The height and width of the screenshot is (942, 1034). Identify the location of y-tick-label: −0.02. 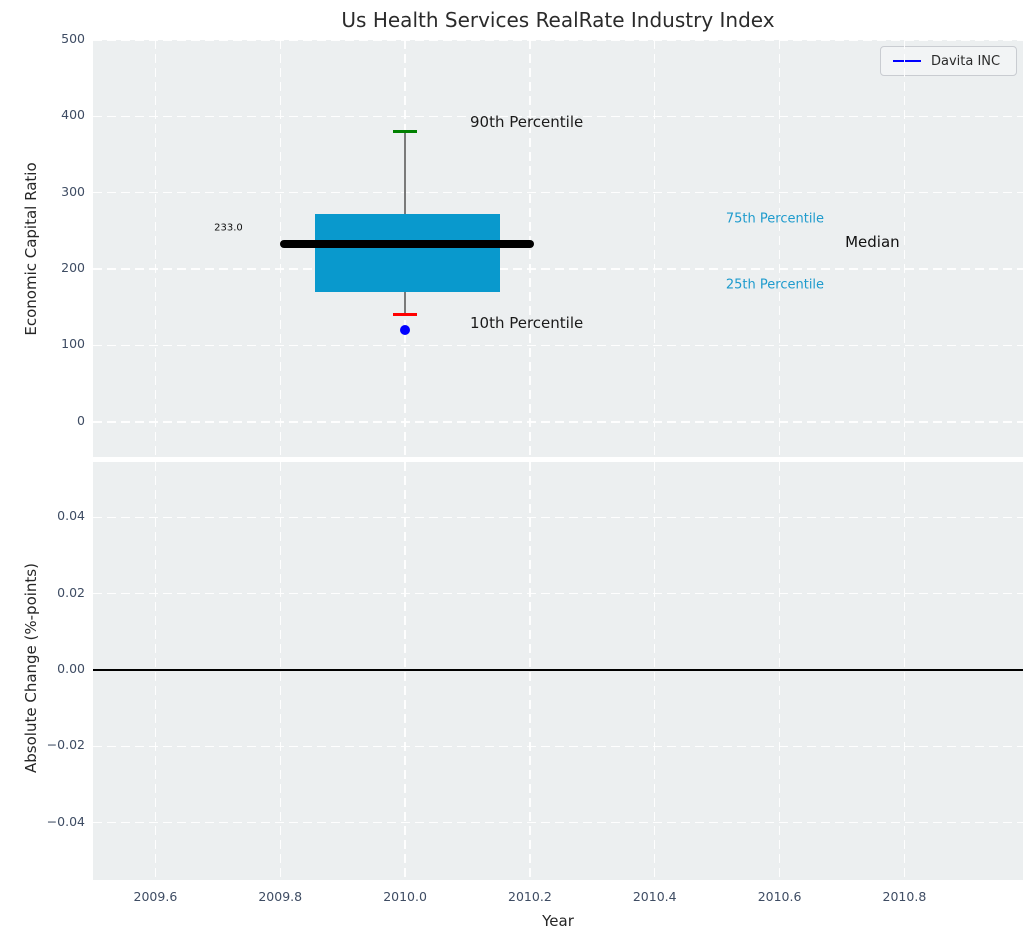
(65, 745).